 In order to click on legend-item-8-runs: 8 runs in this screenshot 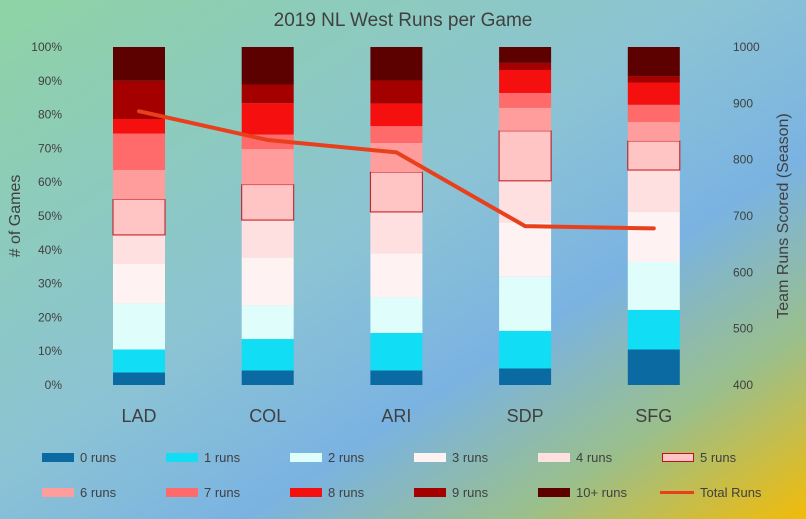, I will do `click(327, 492)`.